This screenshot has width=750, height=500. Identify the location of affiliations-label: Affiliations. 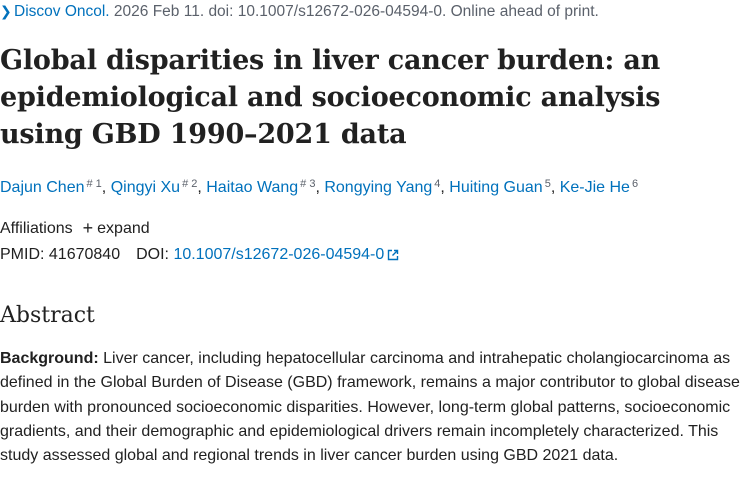
(36, 228).